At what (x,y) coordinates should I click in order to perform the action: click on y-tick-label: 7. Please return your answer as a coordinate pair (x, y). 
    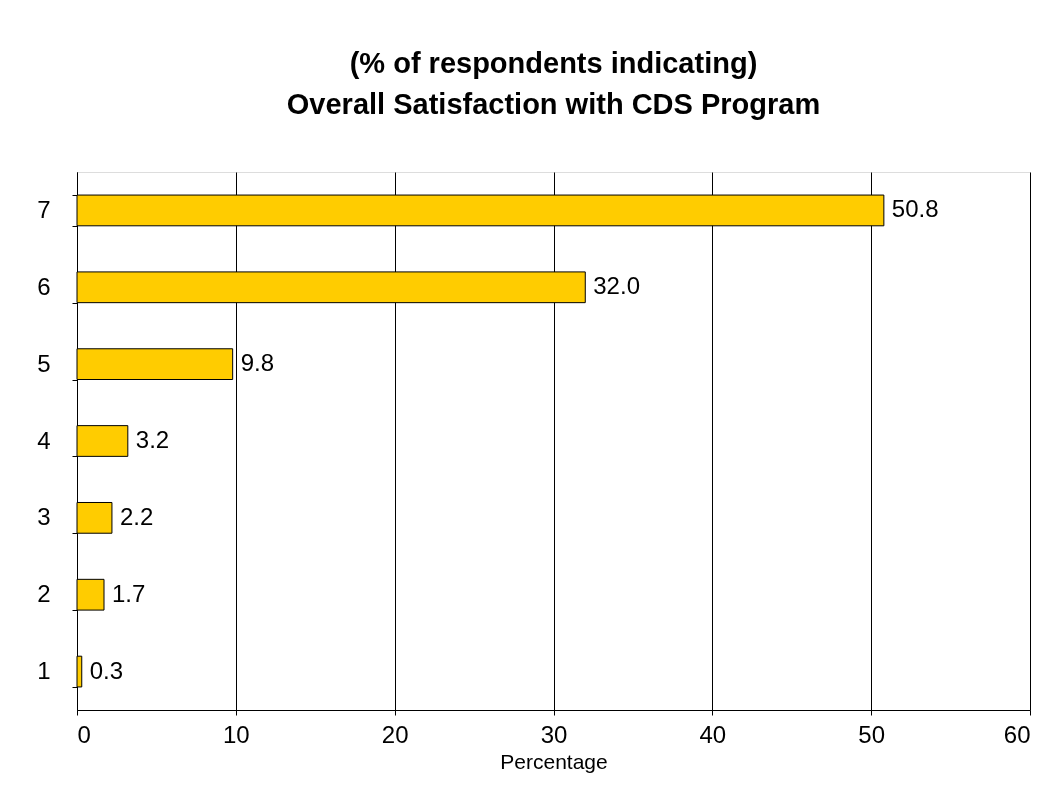
    Looking at the image, I should click on (44, 209).